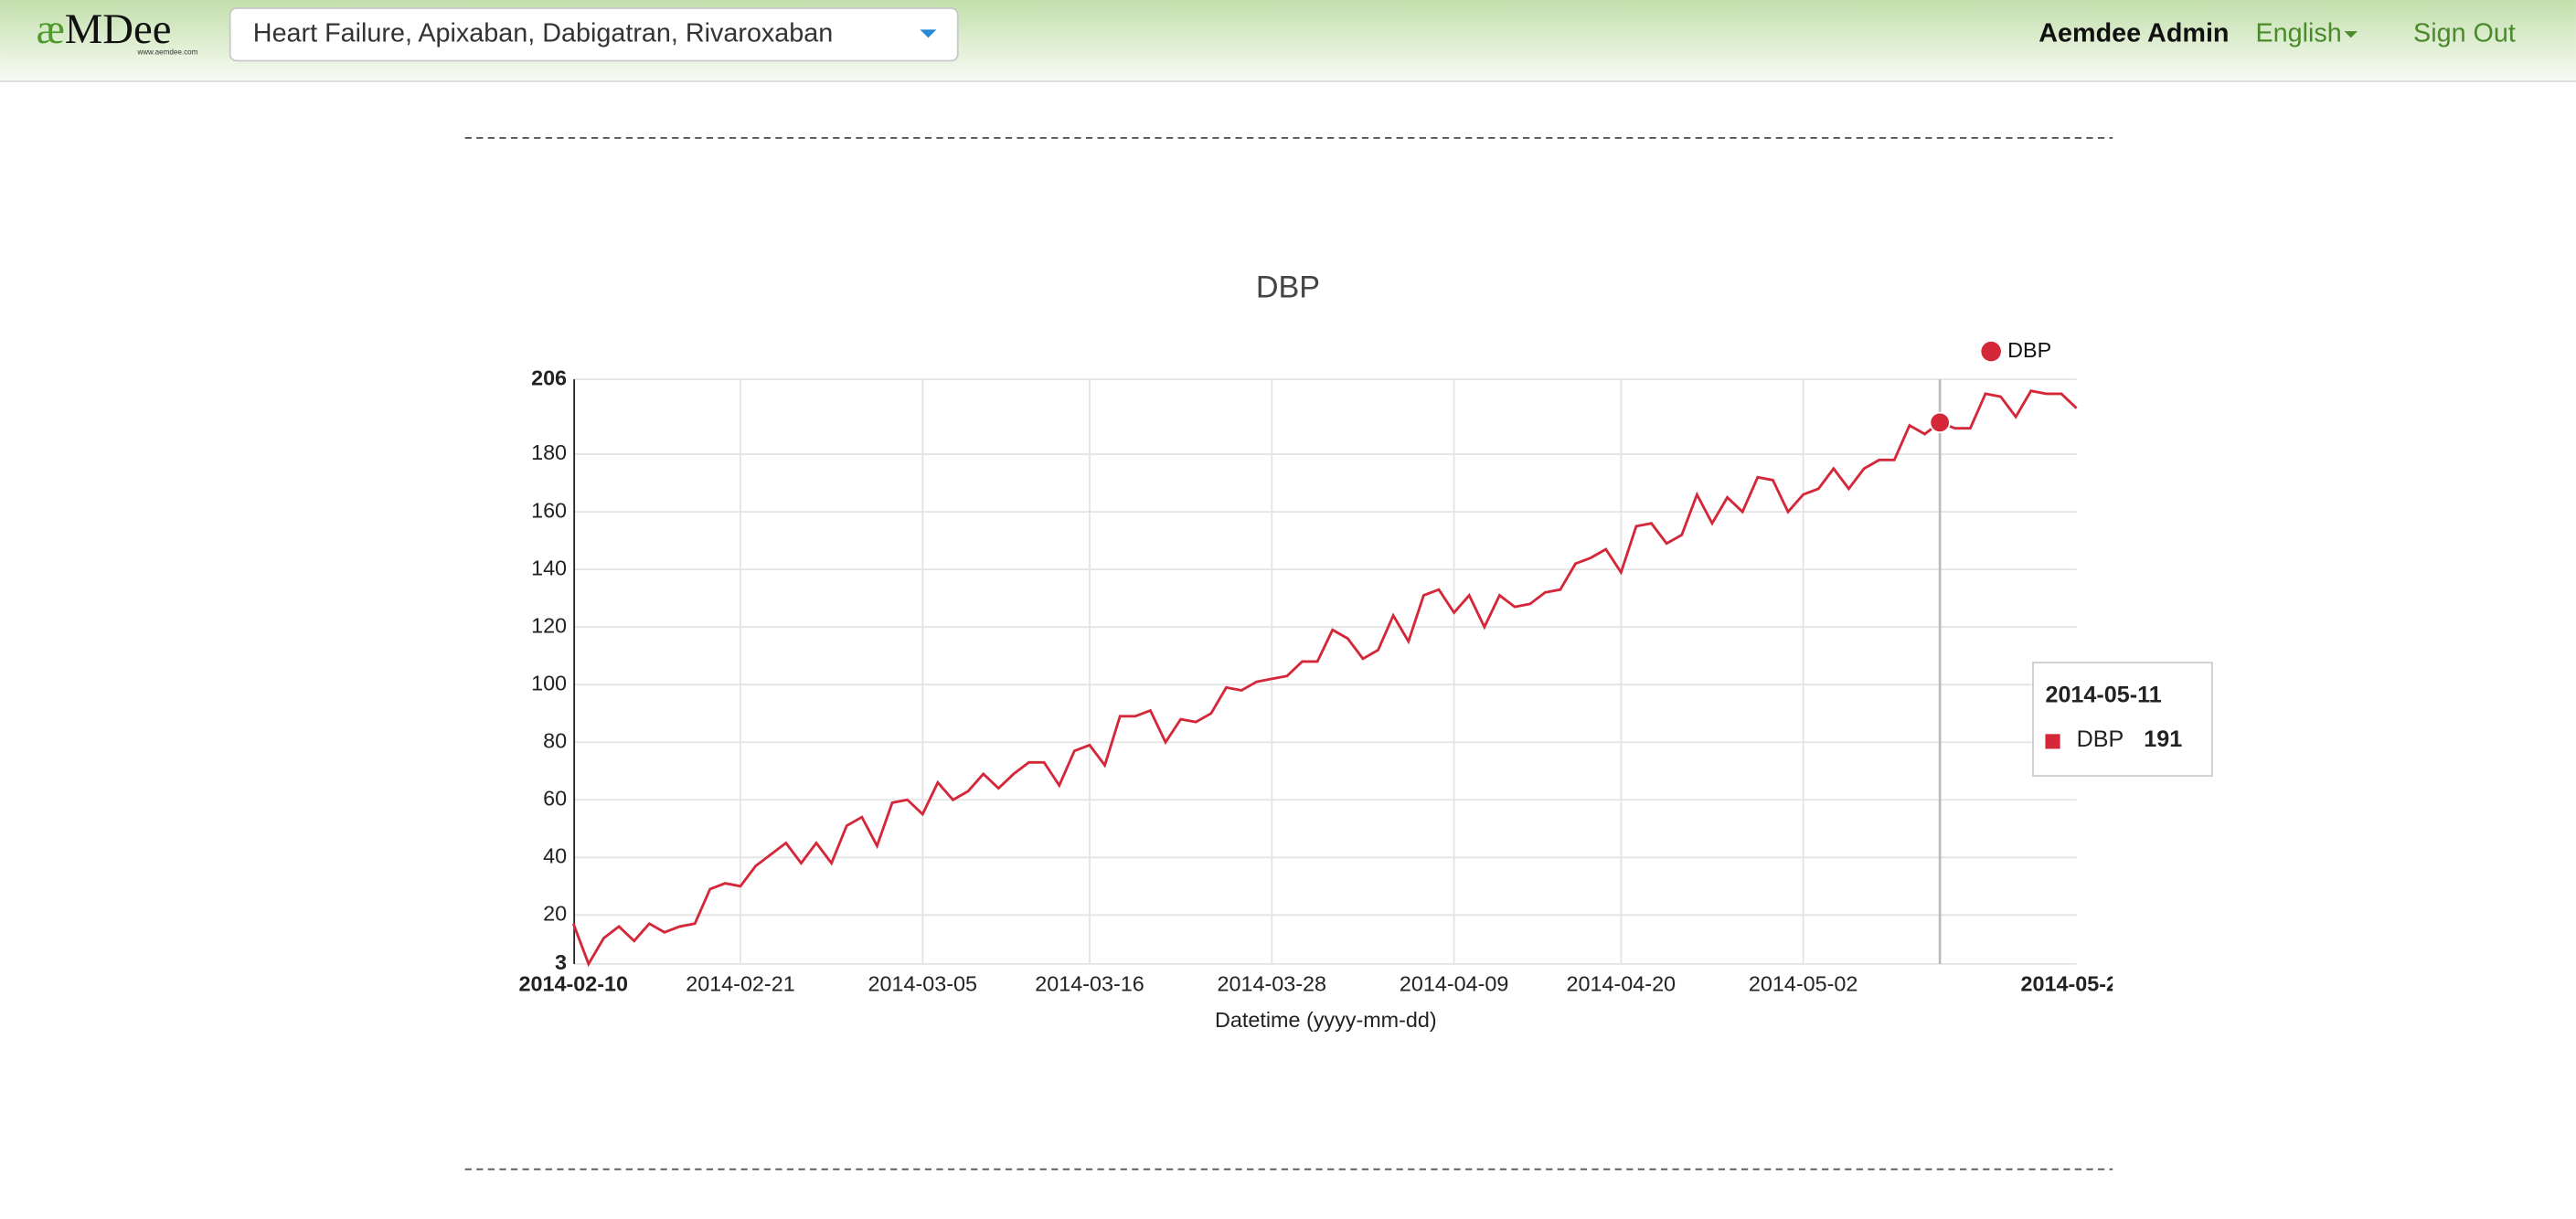 The width and height of the screenshot is (2576, 1219). I want to click on selector-caret, so click(928, 33).